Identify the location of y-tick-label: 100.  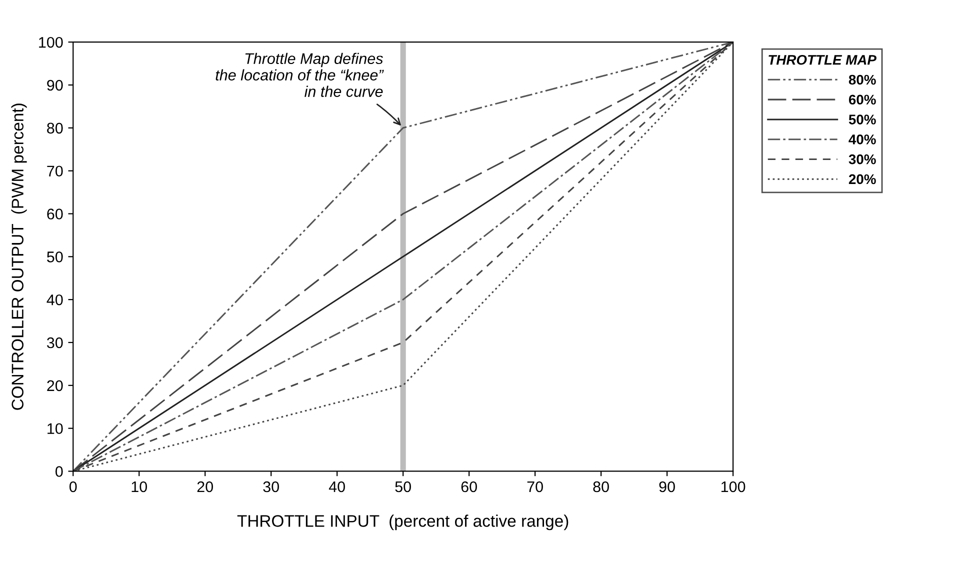
(51, 42).